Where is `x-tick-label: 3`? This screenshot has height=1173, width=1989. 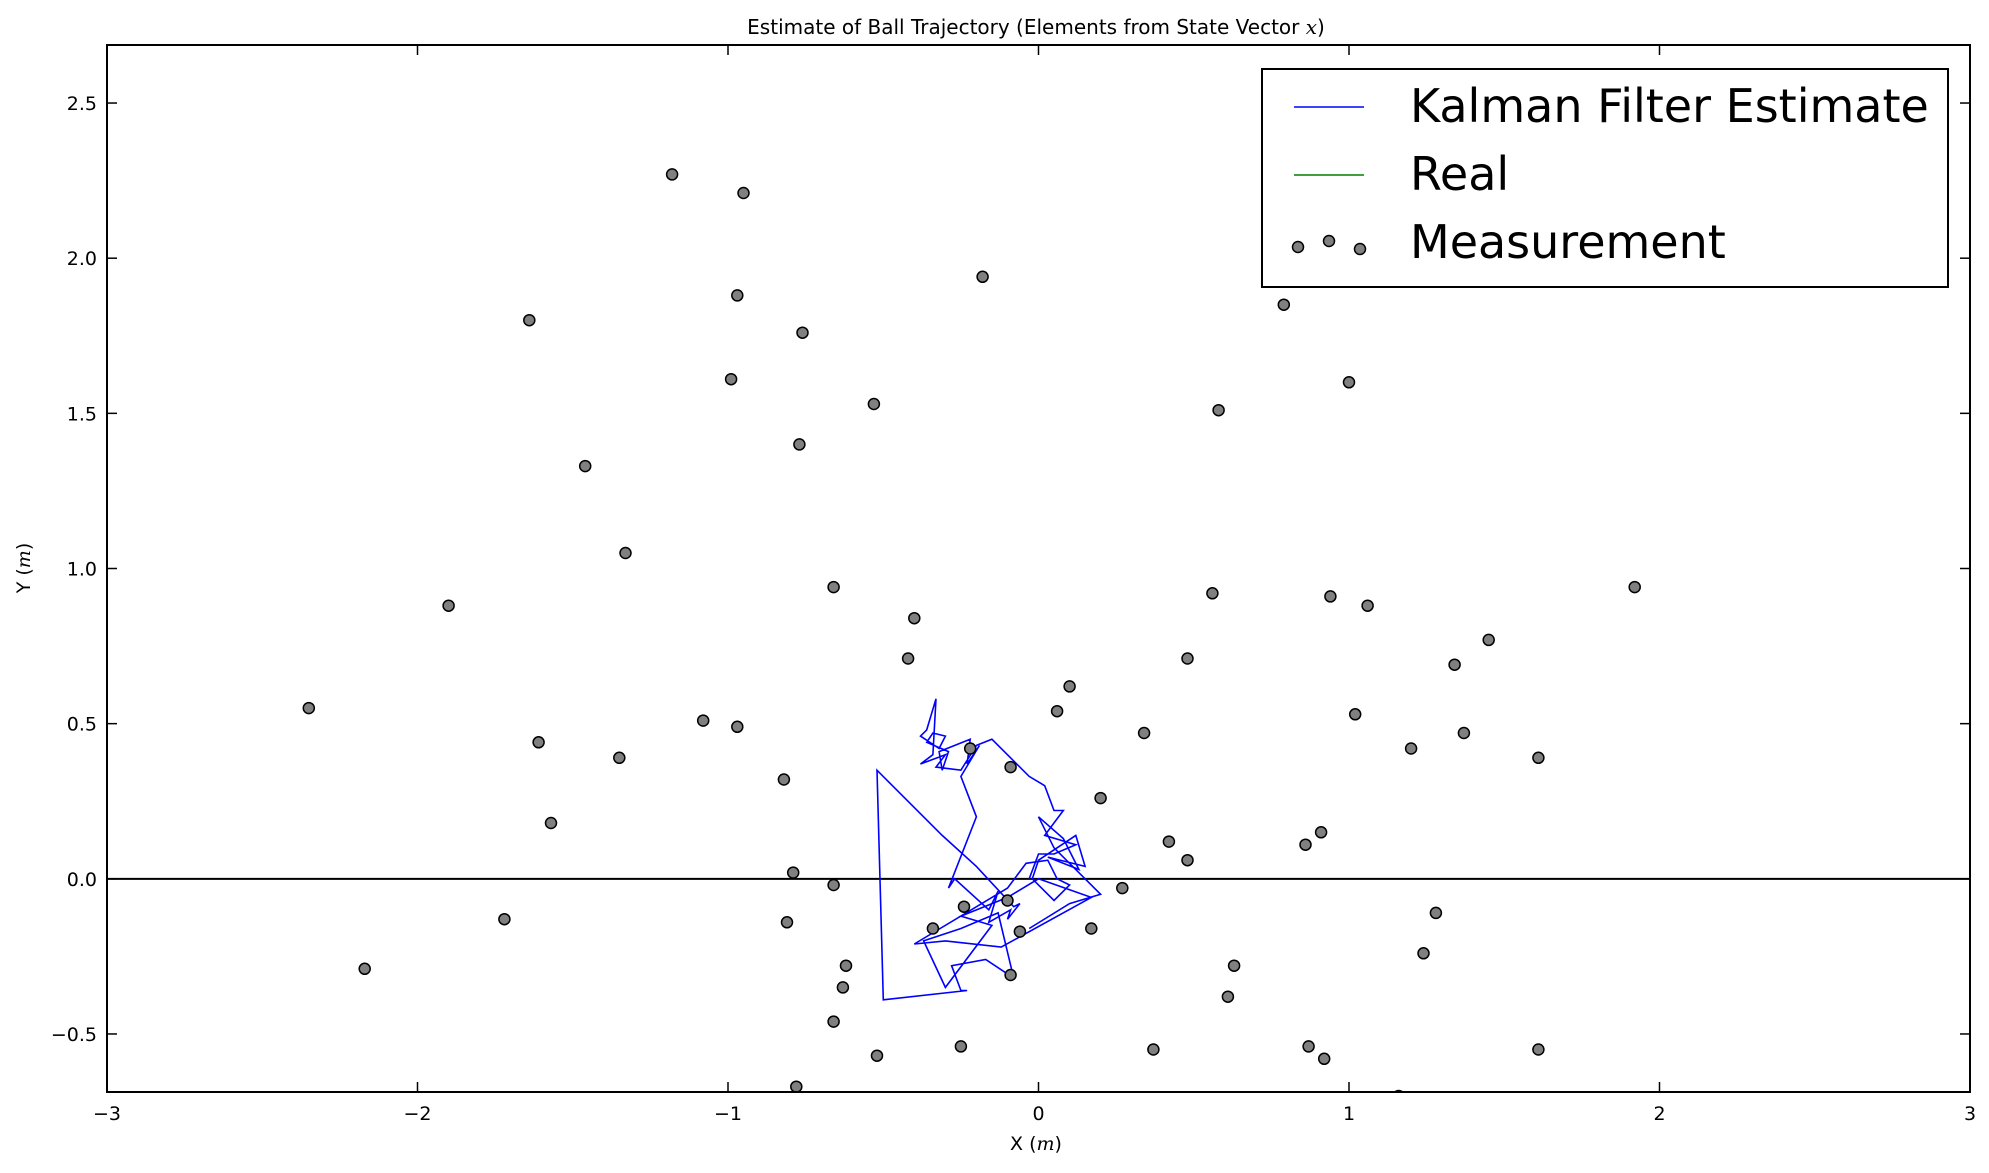 x-tick-label: 3 is located at coordinates (1970, 1114).